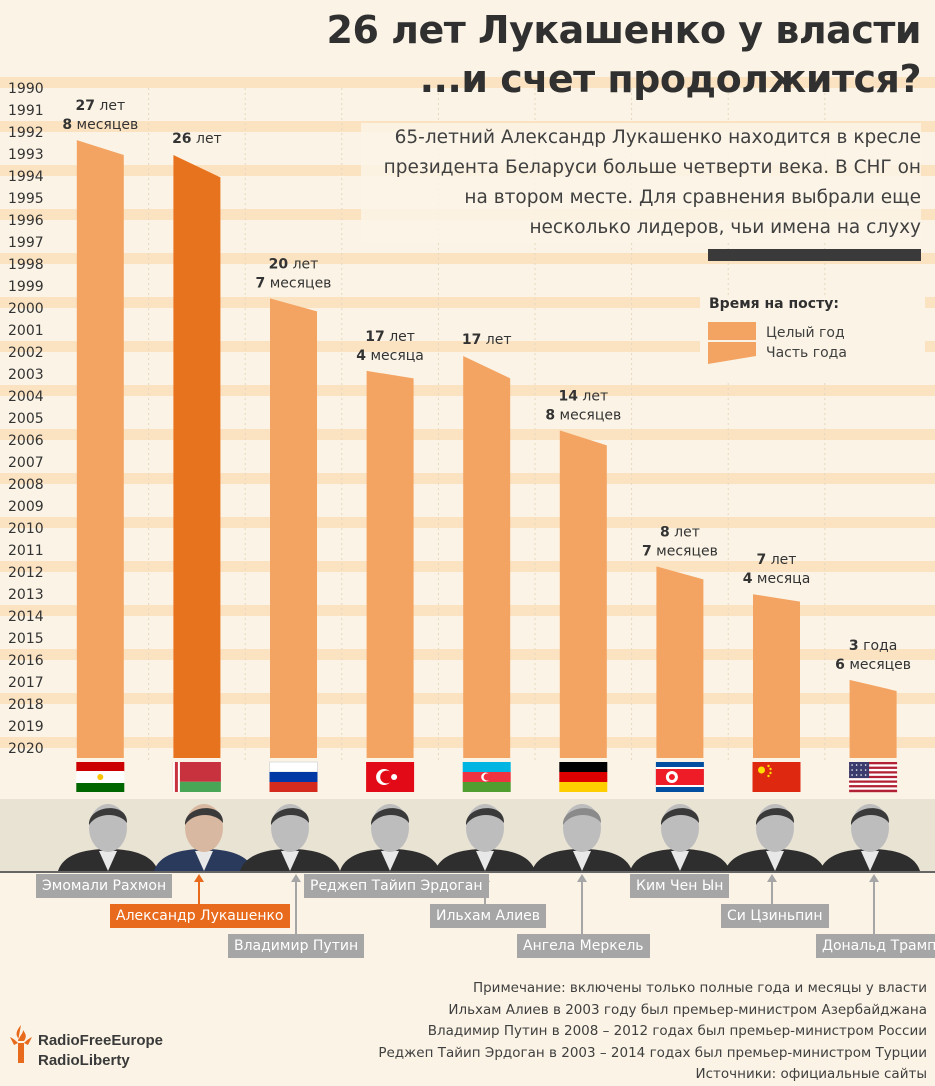  Describe the element at coordinates (26, 331) in the screenshot. I see `year-tick: 2001` at that location.